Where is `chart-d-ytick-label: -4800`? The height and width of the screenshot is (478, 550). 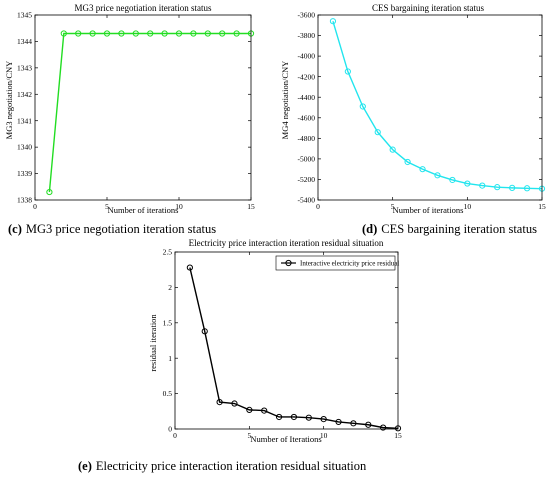 chart-d-ytick-label: -4800 is located at coordinates (307, 138).